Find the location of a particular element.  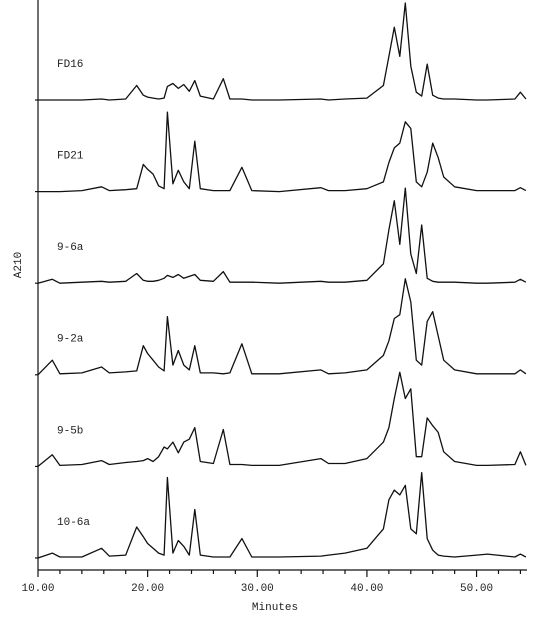

y-axis-label: A210 is located at coordinates (19, 265).